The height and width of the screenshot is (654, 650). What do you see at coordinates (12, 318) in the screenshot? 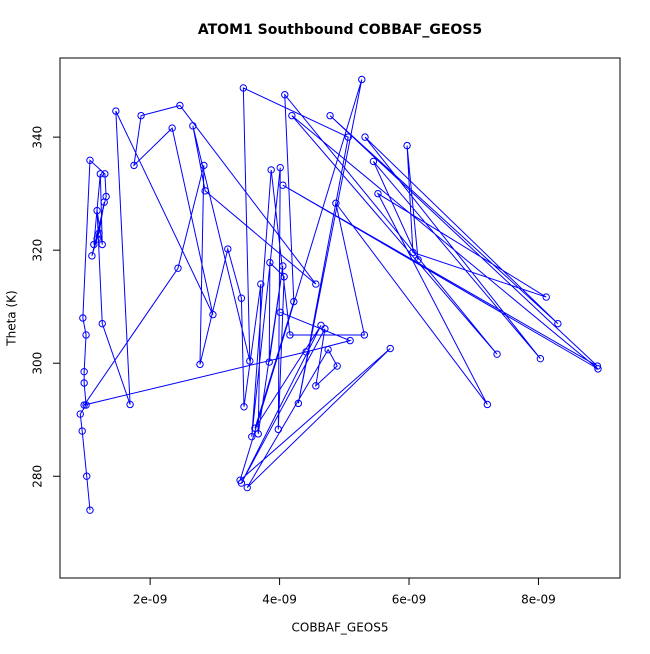
I see `y-axis-label: Theta (K)` at bounding box center [12, 318].